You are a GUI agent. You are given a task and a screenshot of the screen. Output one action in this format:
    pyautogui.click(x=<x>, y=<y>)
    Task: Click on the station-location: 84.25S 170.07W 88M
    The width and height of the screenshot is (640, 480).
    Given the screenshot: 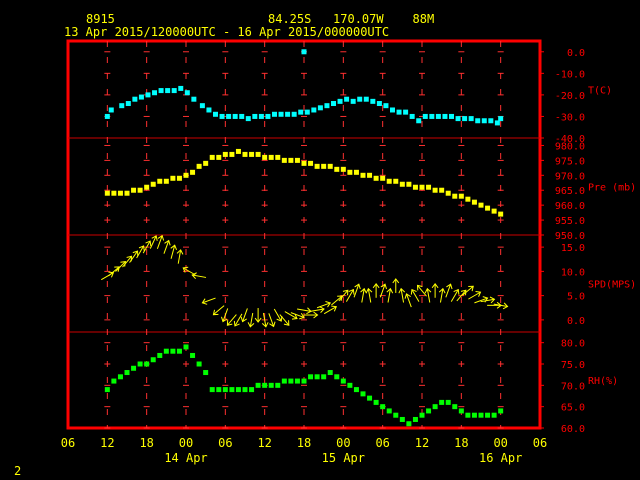 What is the action you would take?
    pyautogui.click(x=351, y=19)
    